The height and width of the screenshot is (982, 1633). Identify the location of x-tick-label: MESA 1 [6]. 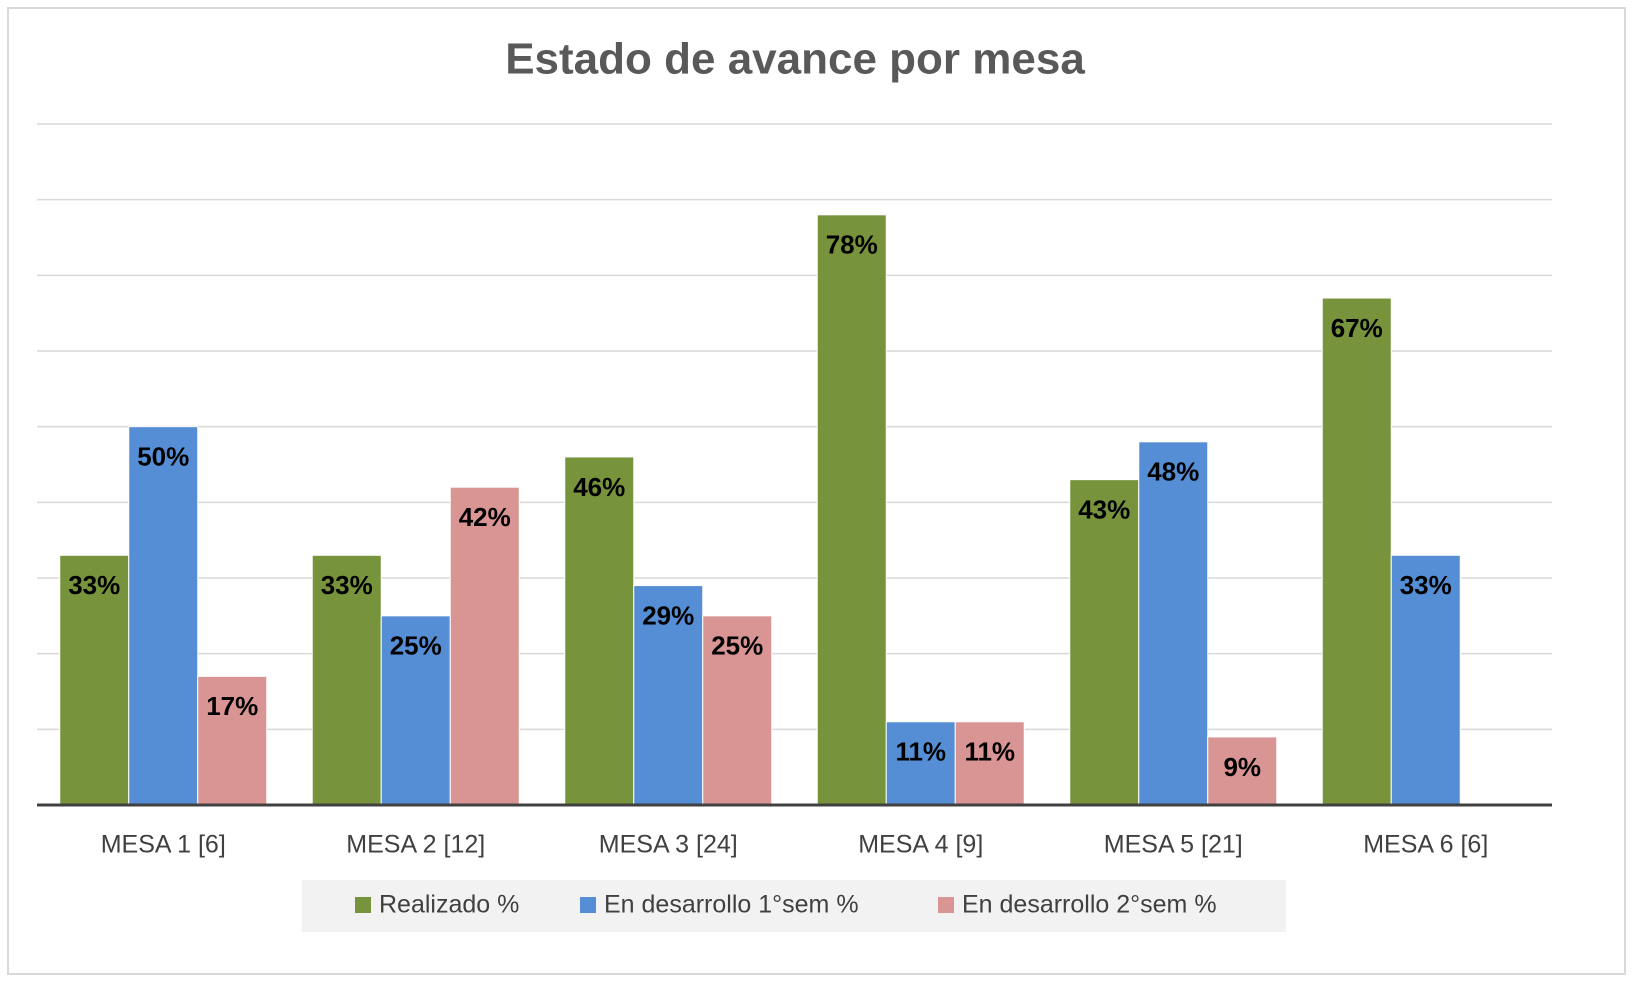
(163, 845).